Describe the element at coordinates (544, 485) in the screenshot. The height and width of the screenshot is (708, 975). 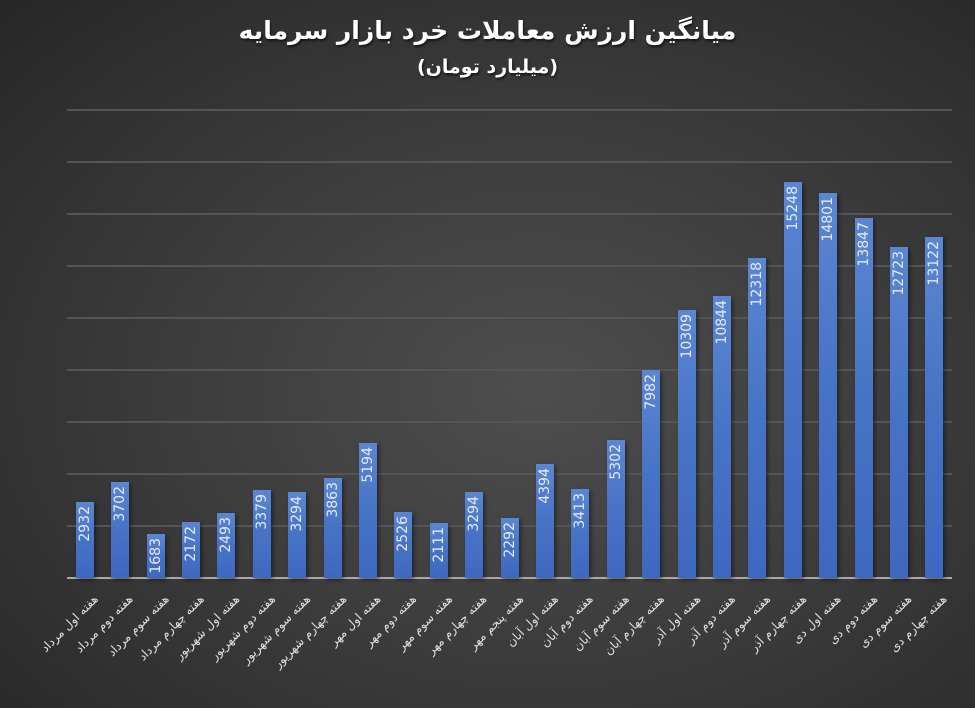
I see `bar-value-label: 4394` at that location.